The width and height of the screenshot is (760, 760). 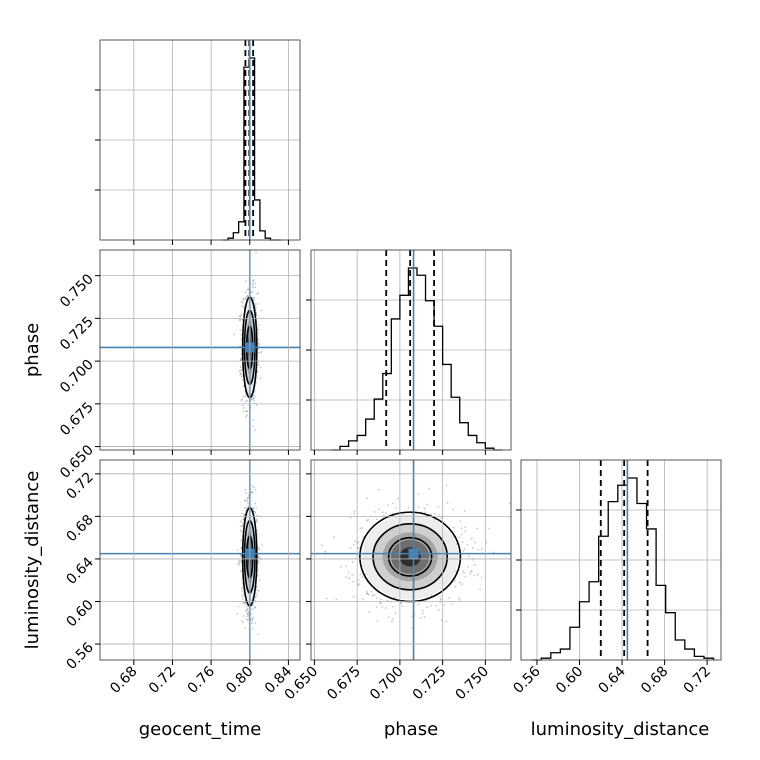 I want to click on x-tick-label: 0.60, so click(x=569, y=680).